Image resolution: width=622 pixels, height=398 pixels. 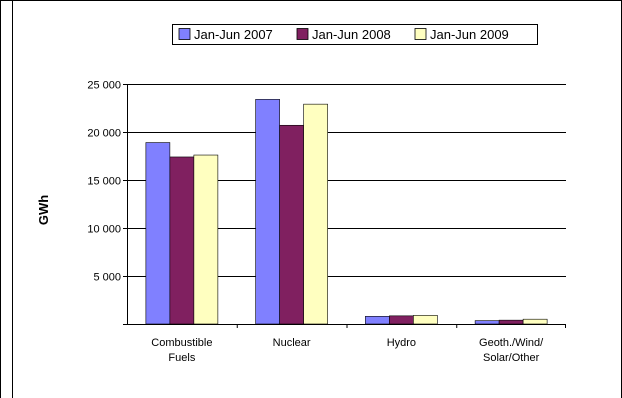 I want to click on x-category-label: Solar/Other, so click(x=511, y=358).